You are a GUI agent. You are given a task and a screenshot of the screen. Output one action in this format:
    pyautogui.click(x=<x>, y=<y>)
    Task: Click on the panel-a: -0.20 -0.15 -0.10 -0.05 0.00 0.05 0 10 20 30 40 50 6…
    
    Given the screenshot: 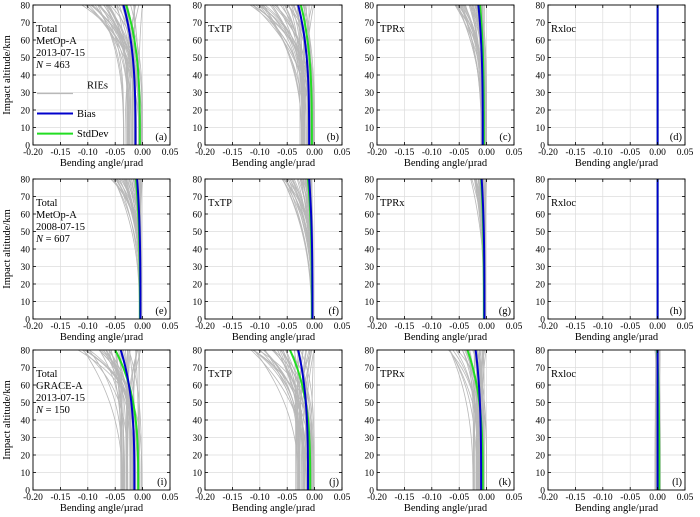 What is the action you would take?
    pyautogui.click(x=90, y=86)
    